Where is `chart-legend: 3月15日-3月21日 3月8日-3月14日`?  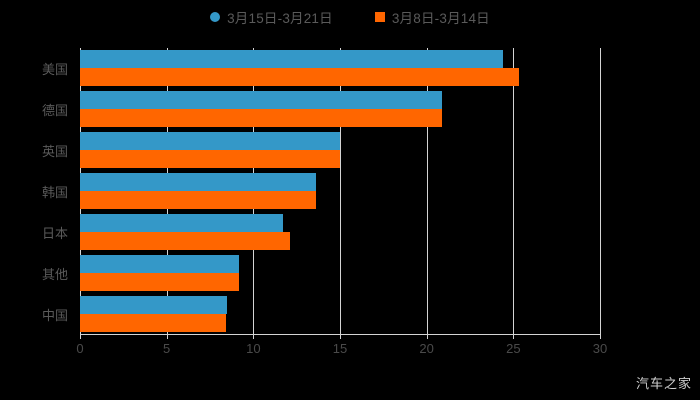
chart-legend: 3月15日-3月21日 3月8日-3月14日 is located at coordinates (350, 17).